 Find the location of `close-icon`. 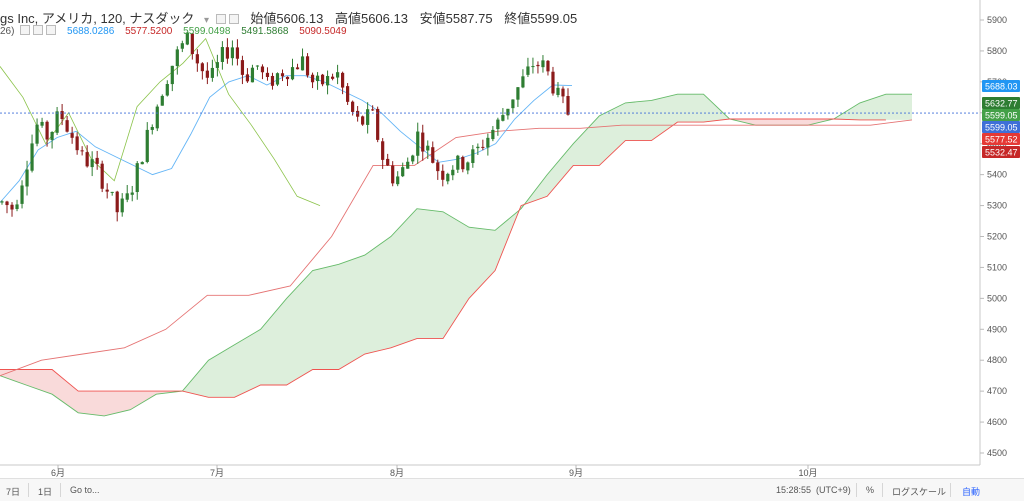

close-icon is located at coordinates (51, 30).